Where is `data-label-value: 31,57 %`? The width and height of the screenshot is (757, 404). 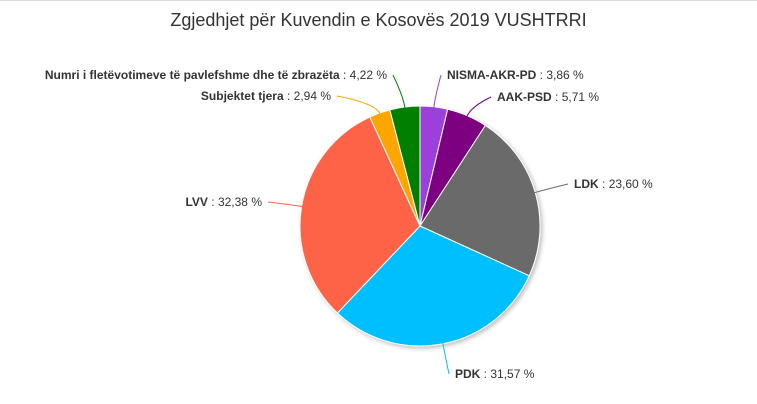
data-label-value: 31,57 % is located at coordinates (512, 374).